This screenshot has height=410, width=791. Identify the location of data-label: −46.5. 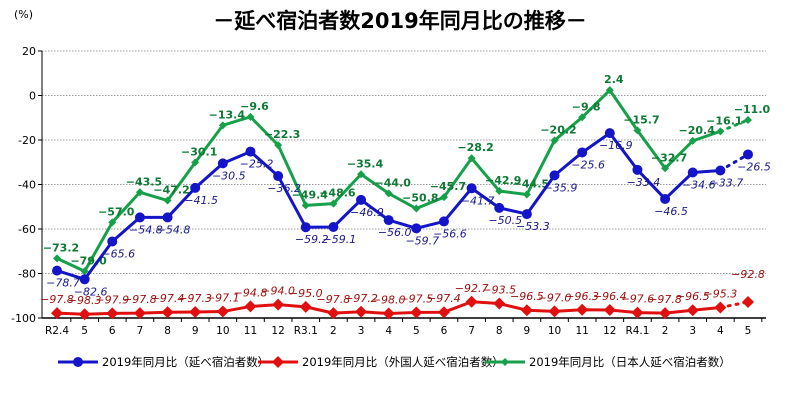
(671, 211).